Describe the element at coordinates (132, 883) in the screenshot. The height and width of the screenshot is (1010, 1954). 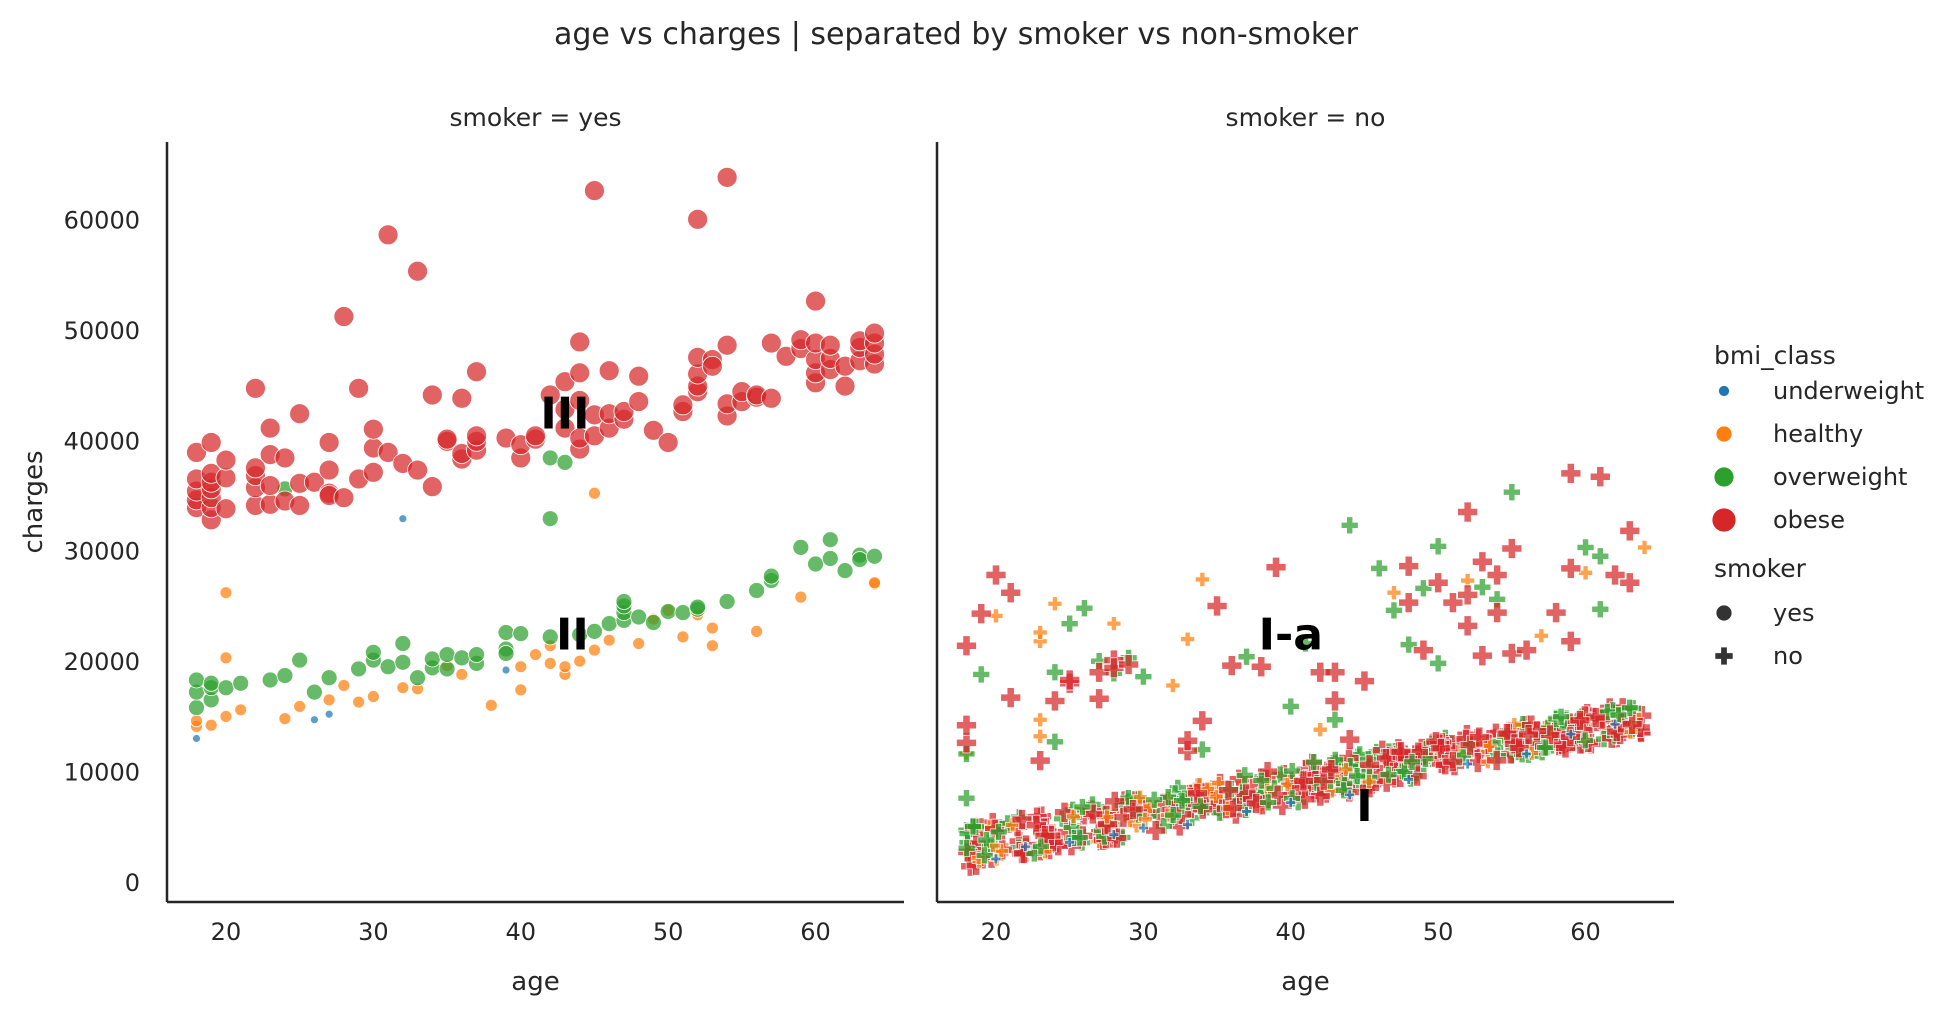
I see `y-tick-label: 0` at that location.